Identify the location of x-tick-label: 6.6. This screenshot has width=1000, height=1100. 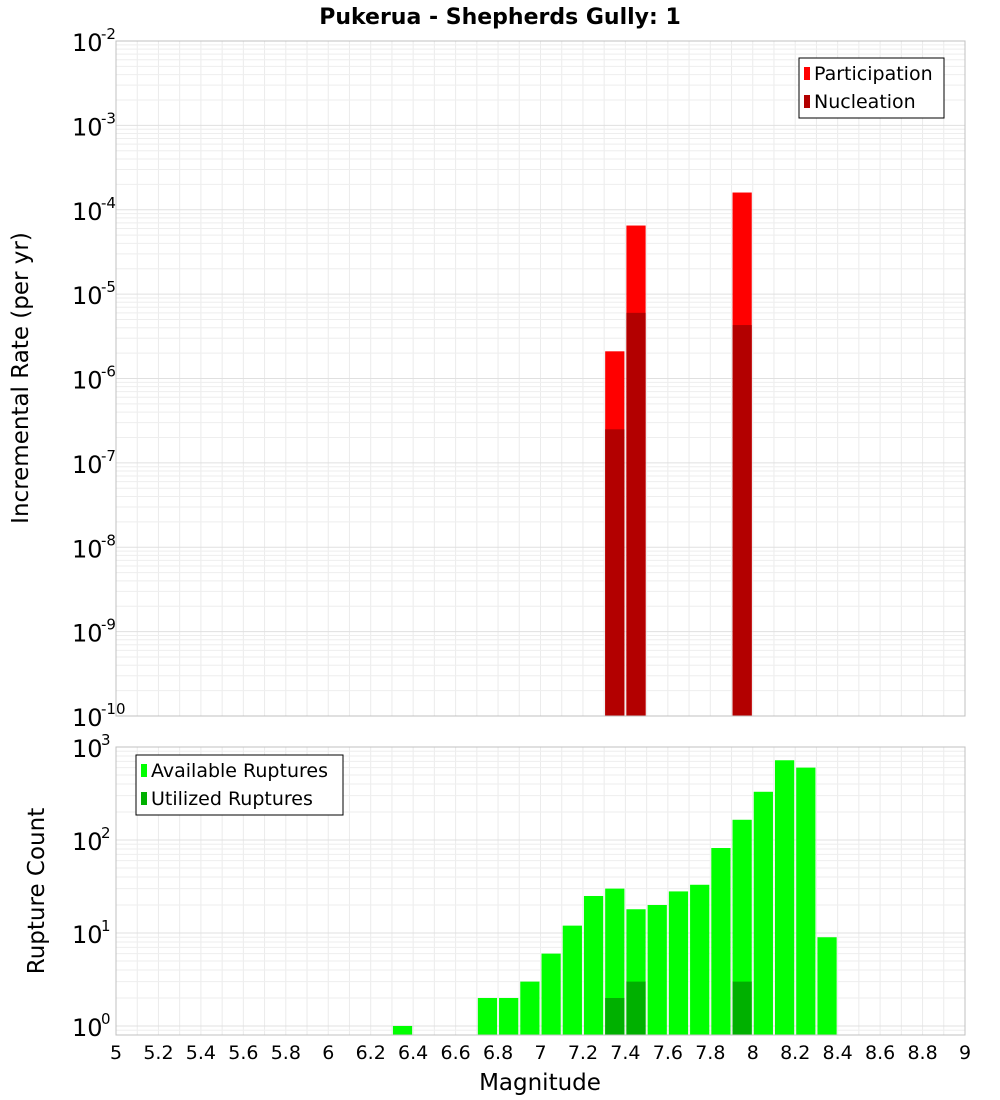
(455, 1053).